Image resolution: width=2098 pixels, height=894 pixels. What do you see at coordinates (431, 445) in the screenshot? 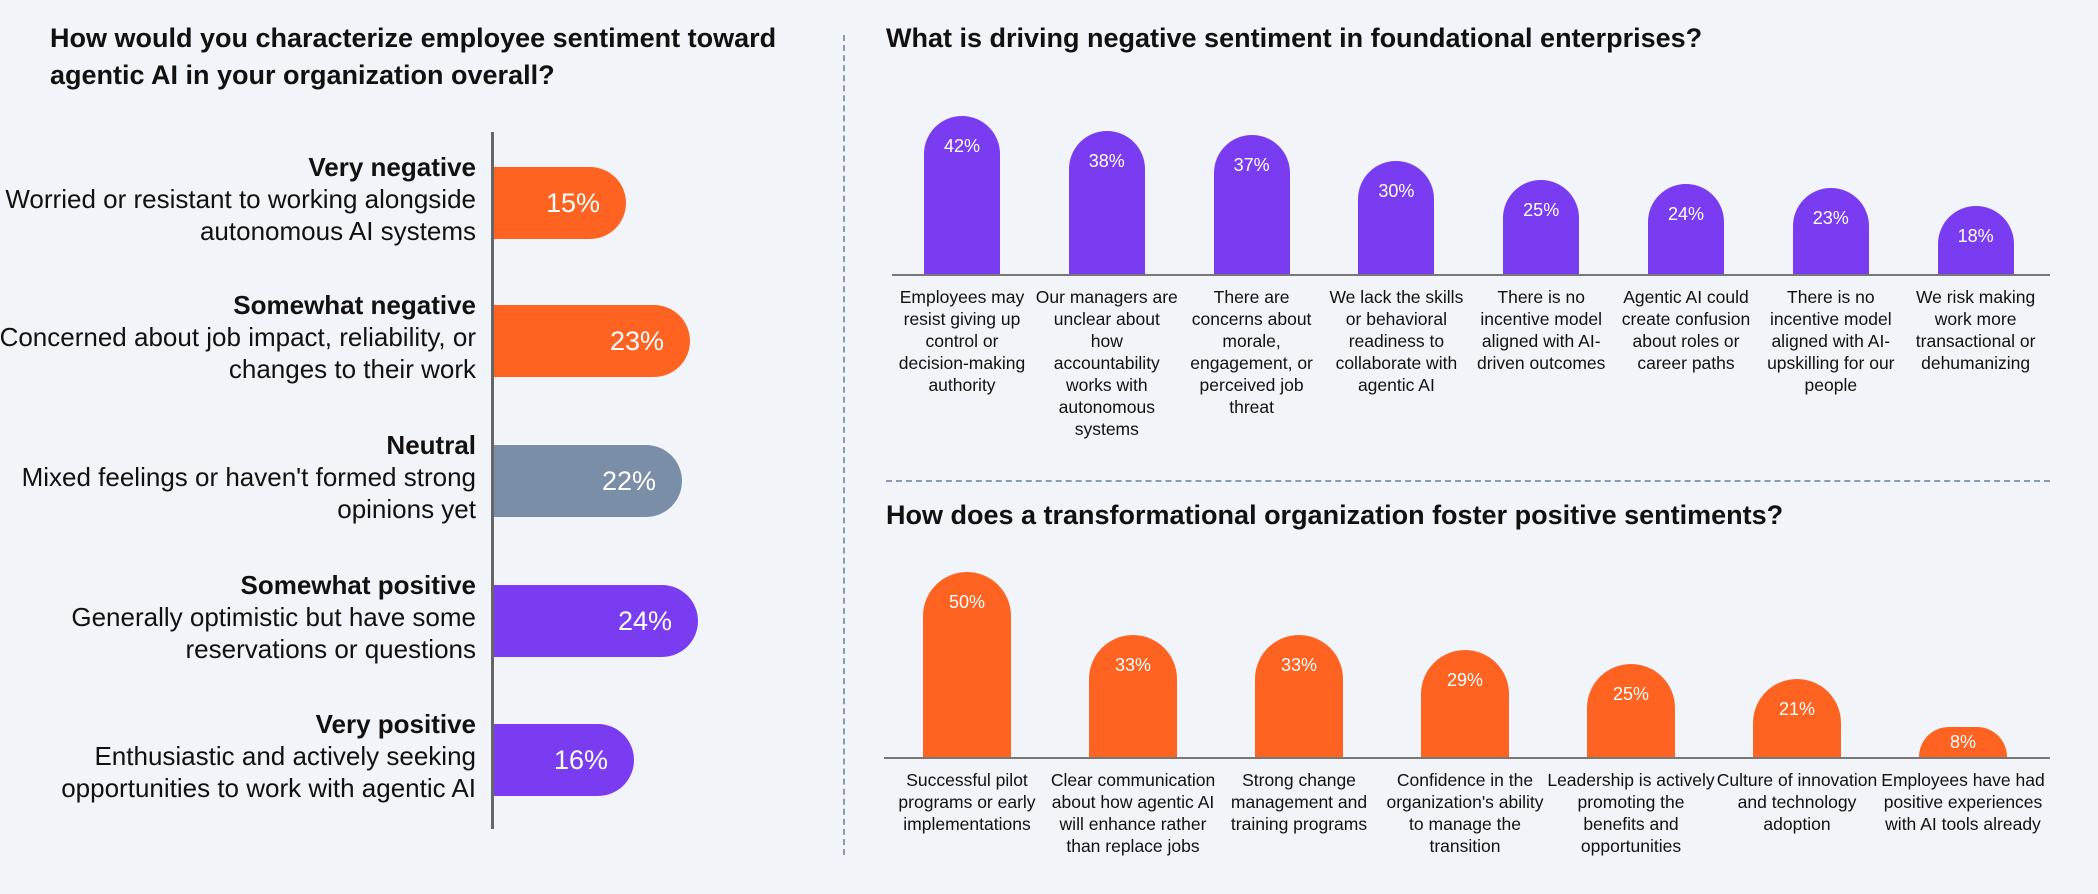
I see `sentiment-category: Neutral` at bounding box center [431, 445].